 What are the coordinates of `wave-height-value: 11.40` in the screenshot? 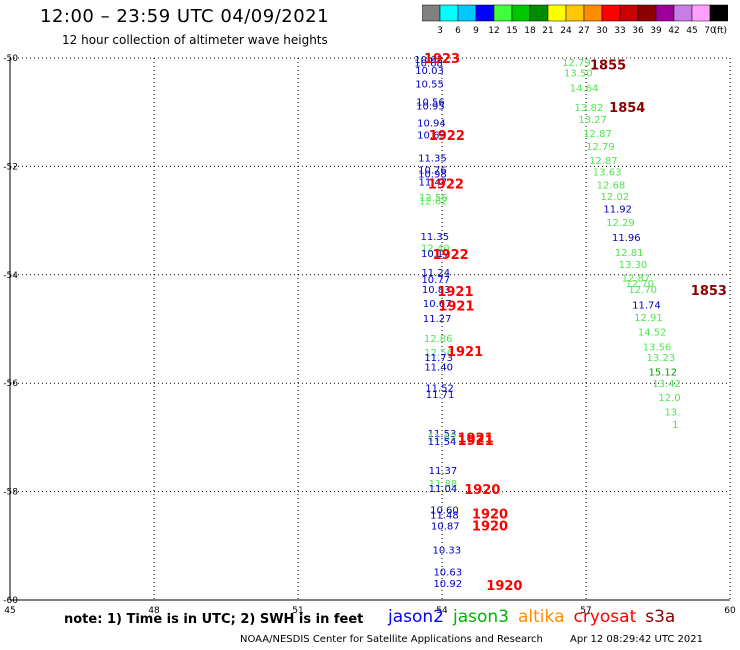 It's located at (438, 367).